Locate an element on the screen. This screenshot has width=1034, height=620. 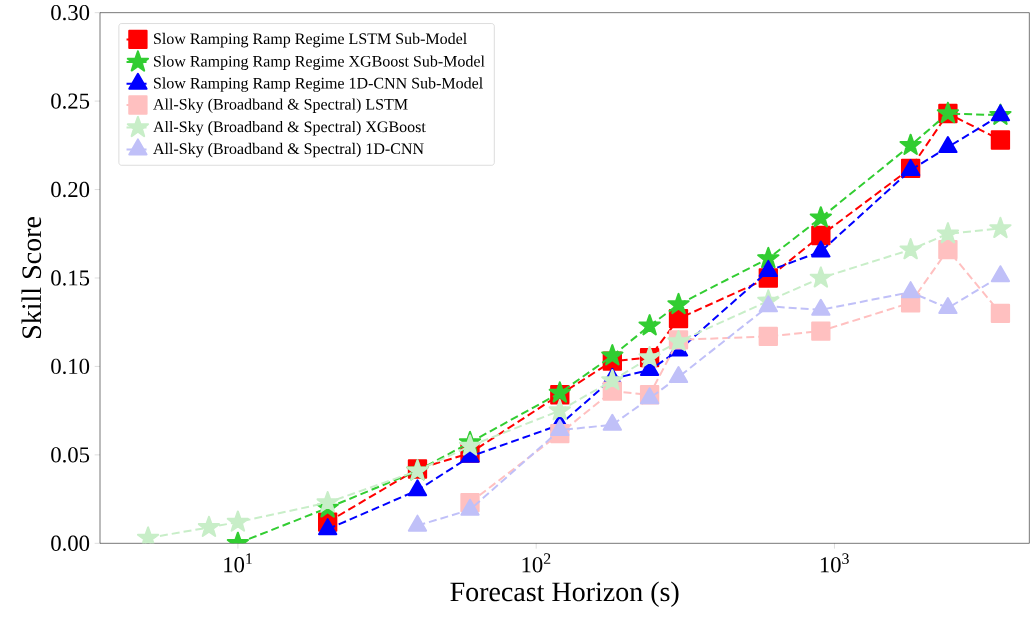
legend-label: Slow Ramping Ramp Regime XGBoost Sub-Model is located at coordinates (319, 62).